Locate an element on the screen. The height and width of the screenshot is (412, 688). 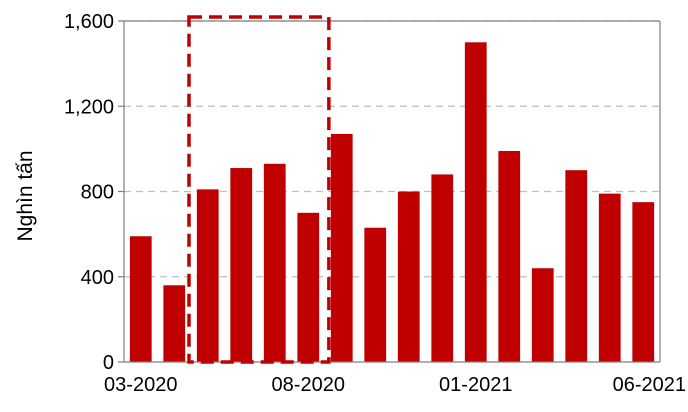
x-tick-label: 06-2021 is located at coordinates (649, 385).